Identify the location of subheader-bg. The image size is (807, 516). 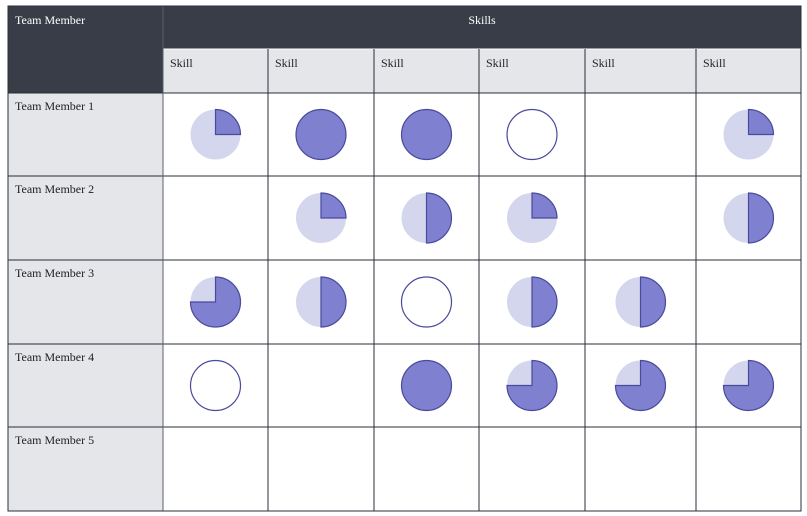
(482, 71).